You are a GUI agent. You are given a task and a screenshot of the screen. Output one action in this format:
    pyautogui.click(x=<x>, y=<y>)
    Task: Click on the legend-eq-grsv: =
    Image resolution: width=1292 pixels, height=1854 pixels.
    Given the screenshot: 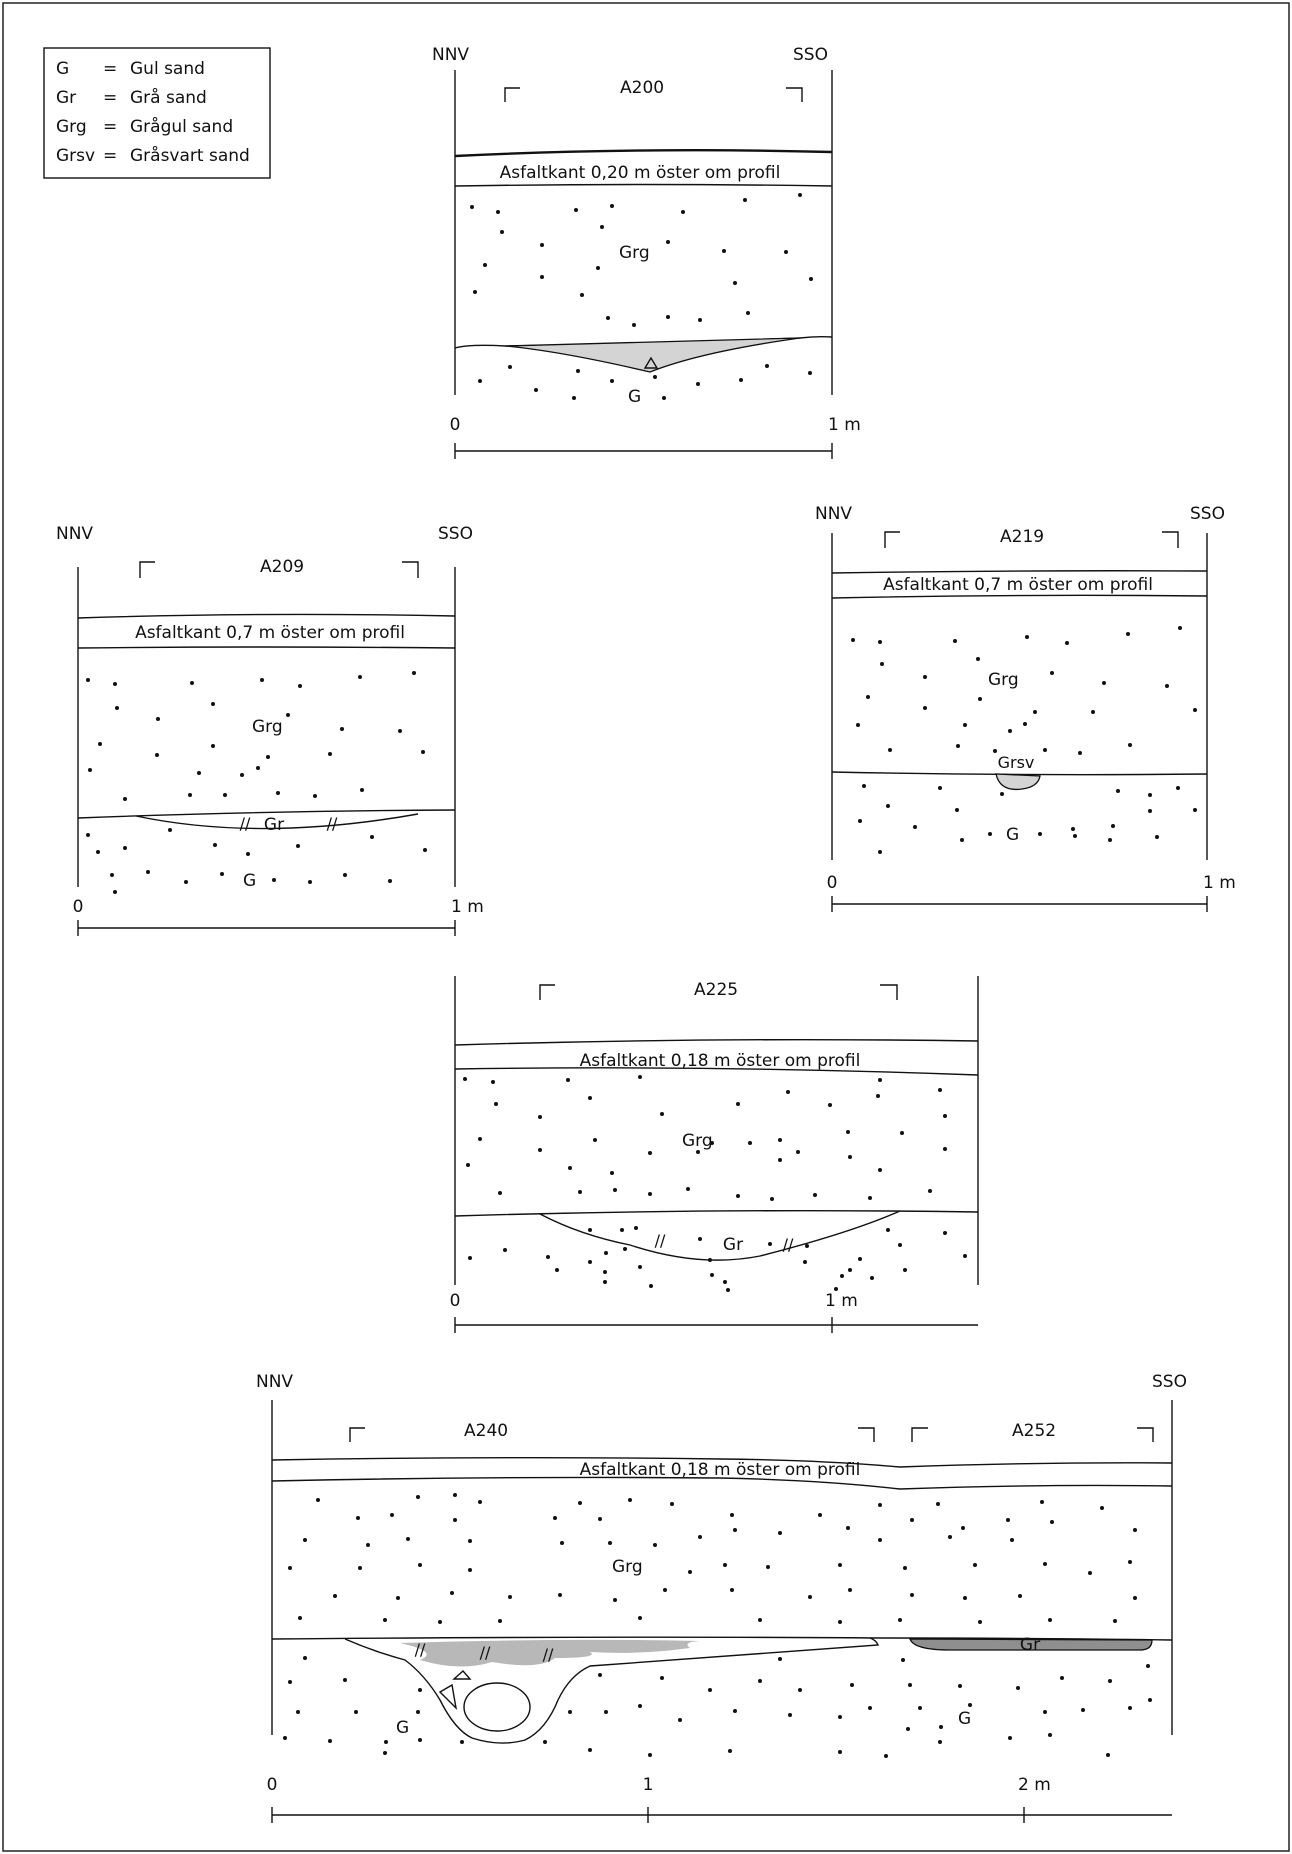 What is the action you would take?
    pyautogui.click(x=110, y=156)
    